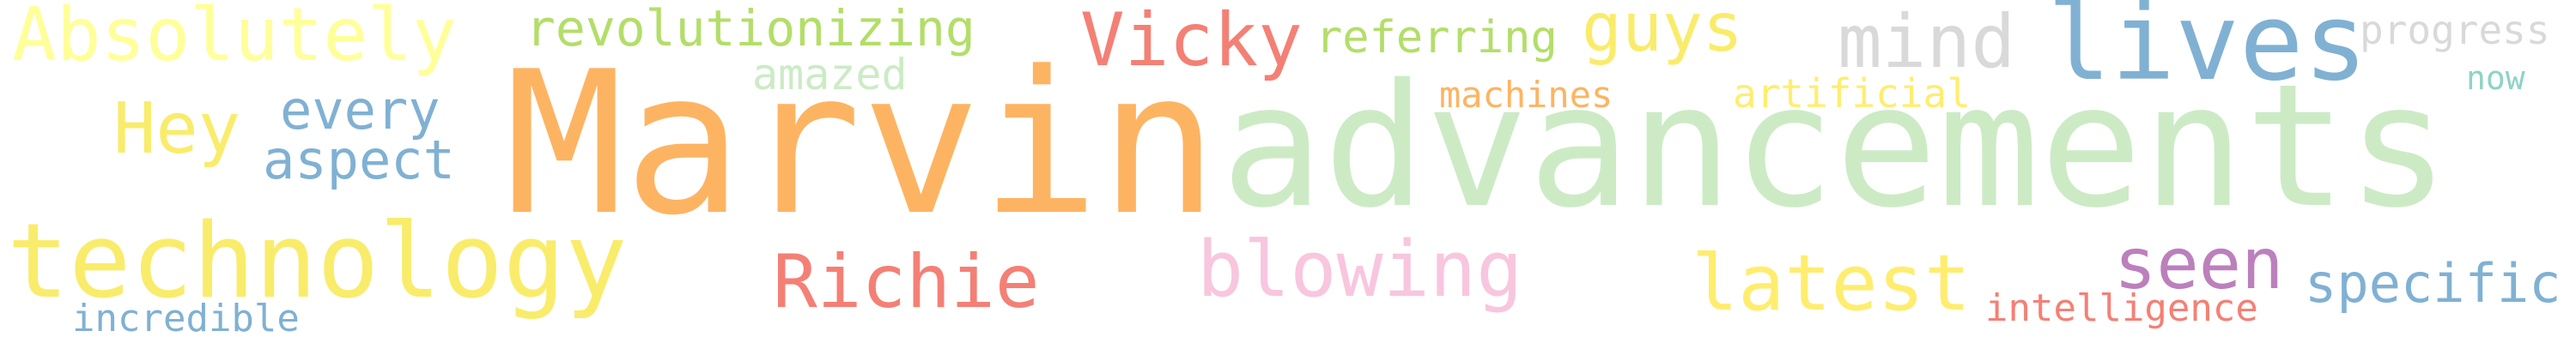  Describe the element at coordinates (1663, 34) in the screenshot. I see `word-guys: guys` at that location.